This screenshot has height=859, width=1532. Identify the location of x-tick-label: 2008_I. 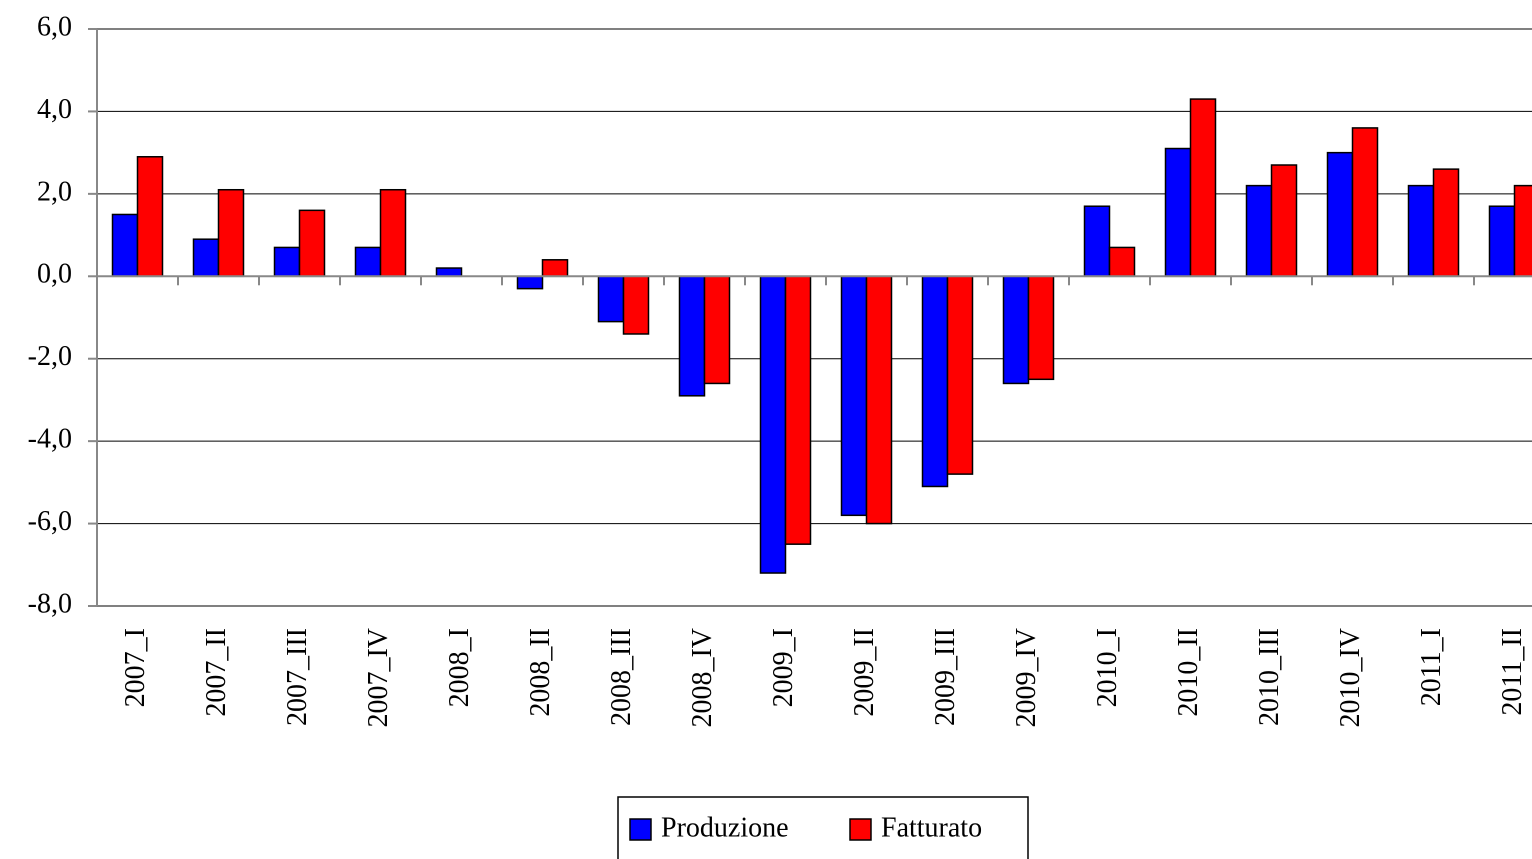
(459, 667).